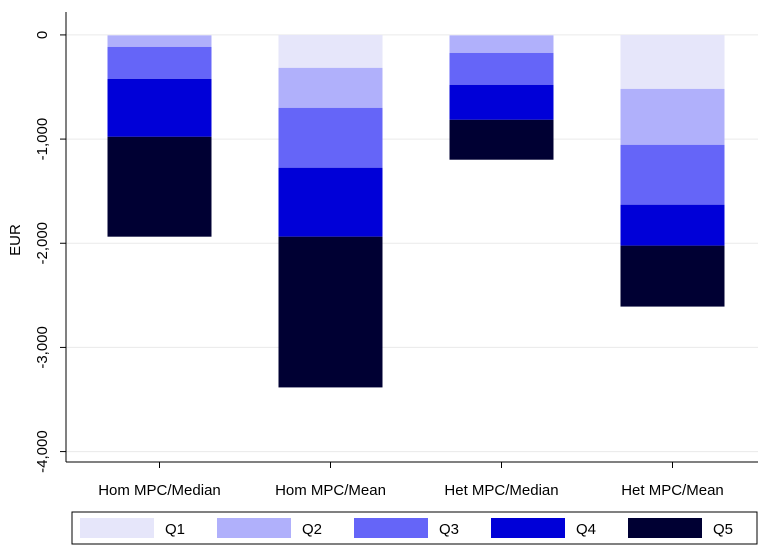  I want to click on legend-label: Q4, so click(586, 529).